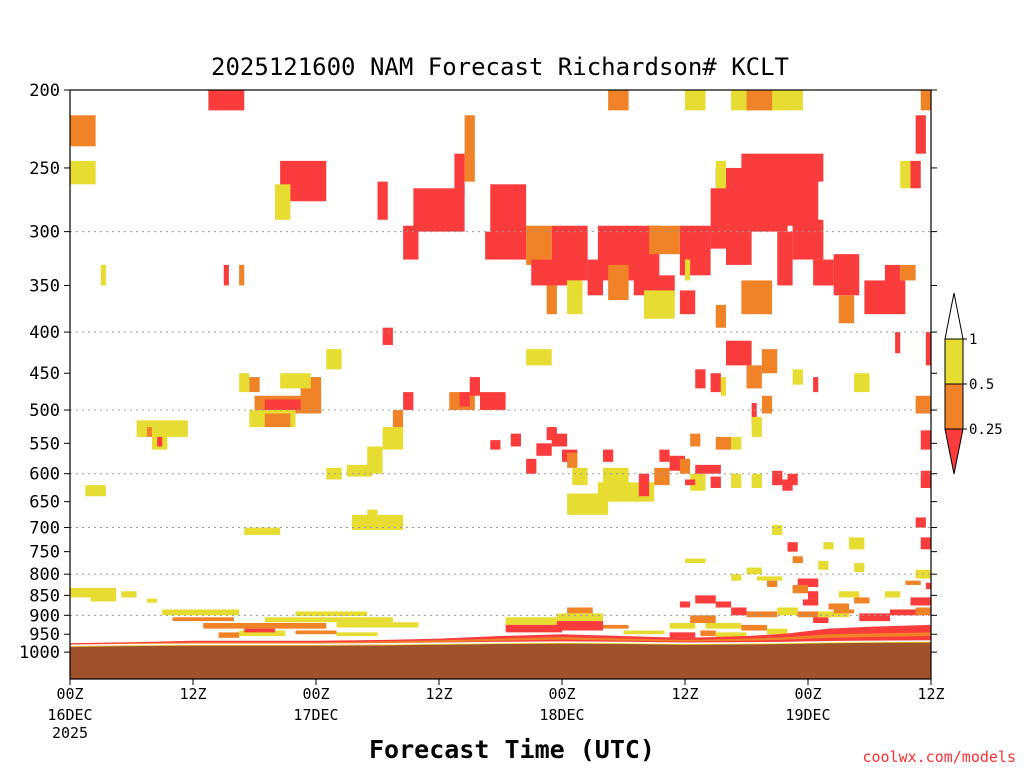 This screenshot has width=1024, height=768. I want to click on y-tick-label: 500, so click(44, 411).